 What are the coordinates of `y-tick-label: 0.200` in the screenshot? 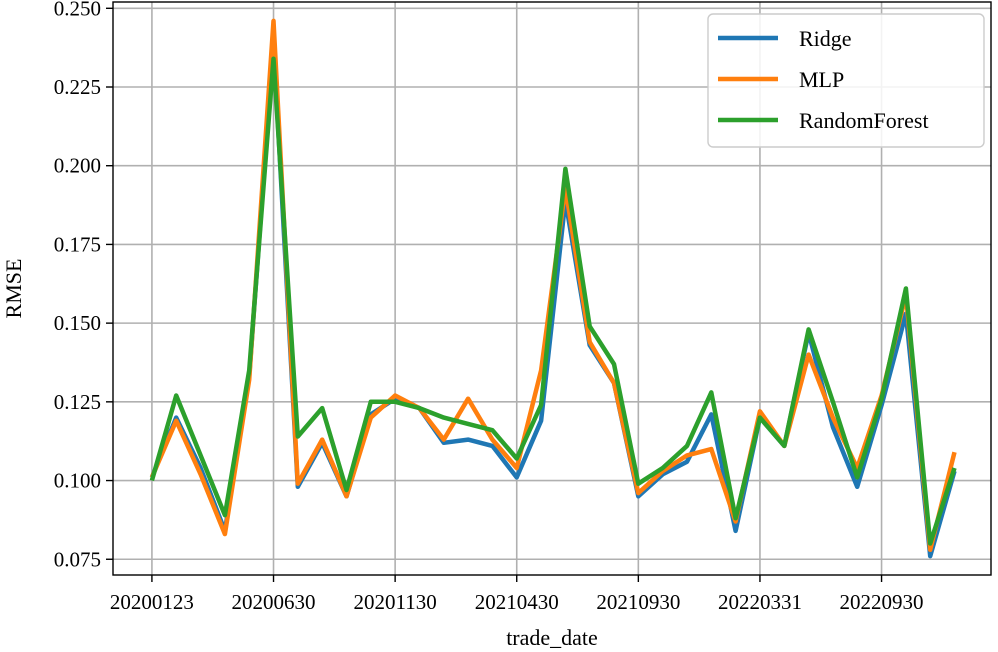 It's located at (77, 166).